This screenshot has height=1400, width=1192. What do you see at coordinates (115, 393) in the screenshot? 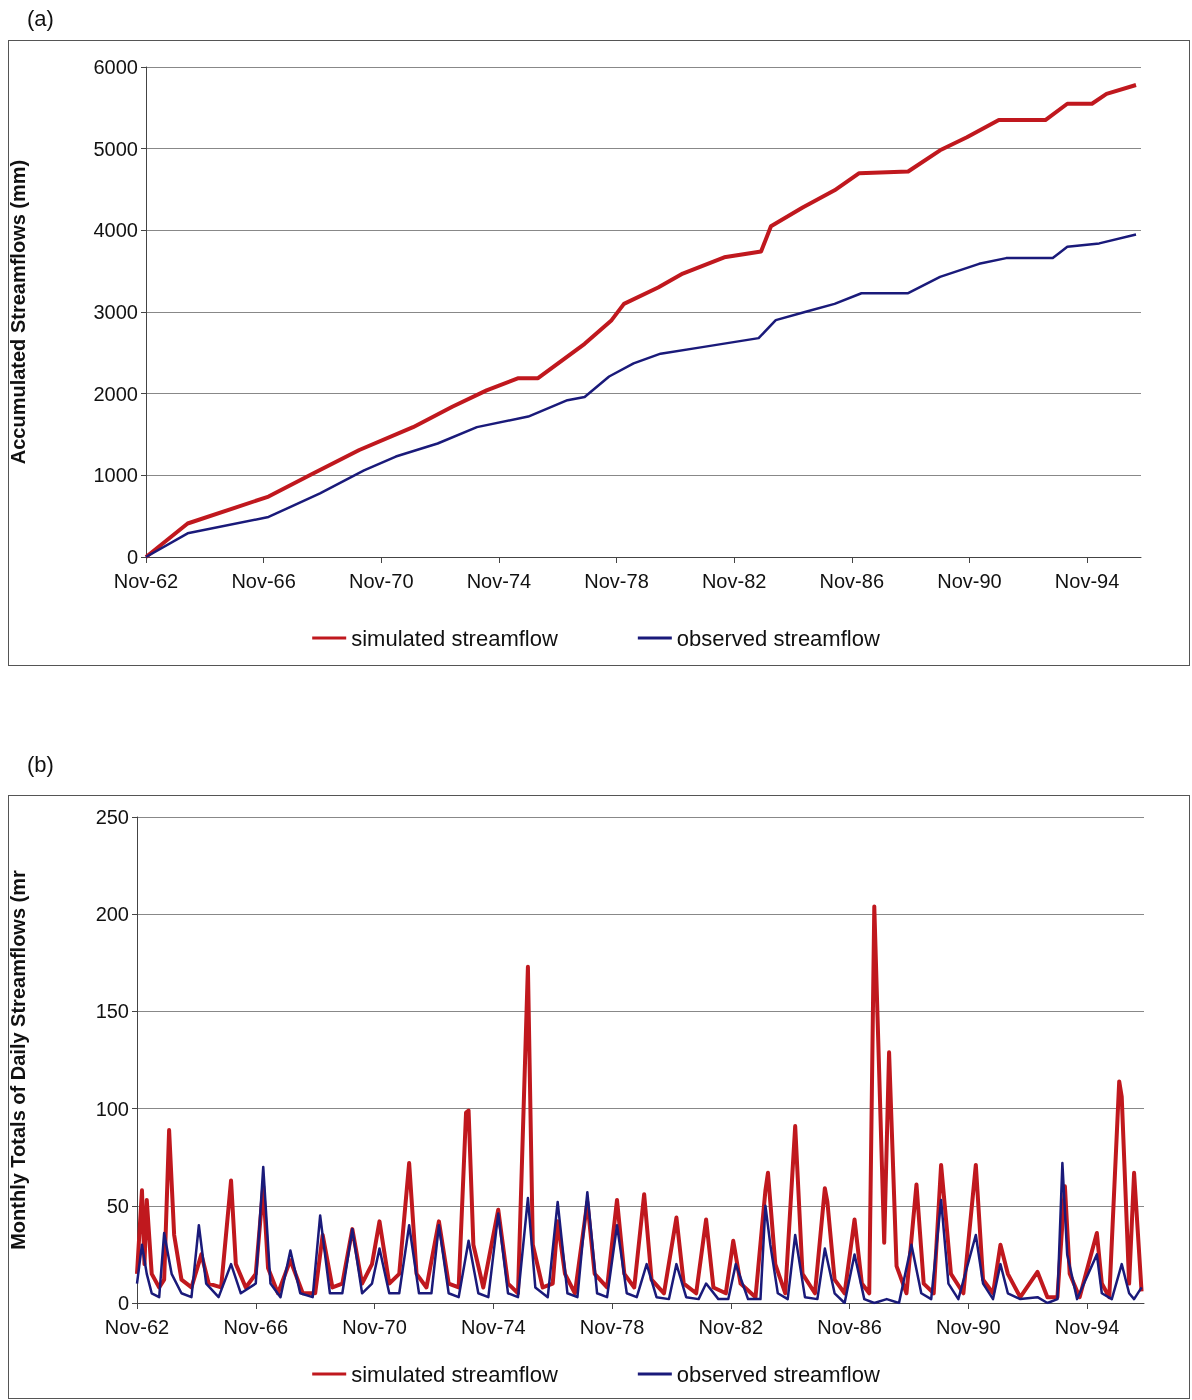
I see `y-tick-label: 2000` at bounding box center [115, 393].